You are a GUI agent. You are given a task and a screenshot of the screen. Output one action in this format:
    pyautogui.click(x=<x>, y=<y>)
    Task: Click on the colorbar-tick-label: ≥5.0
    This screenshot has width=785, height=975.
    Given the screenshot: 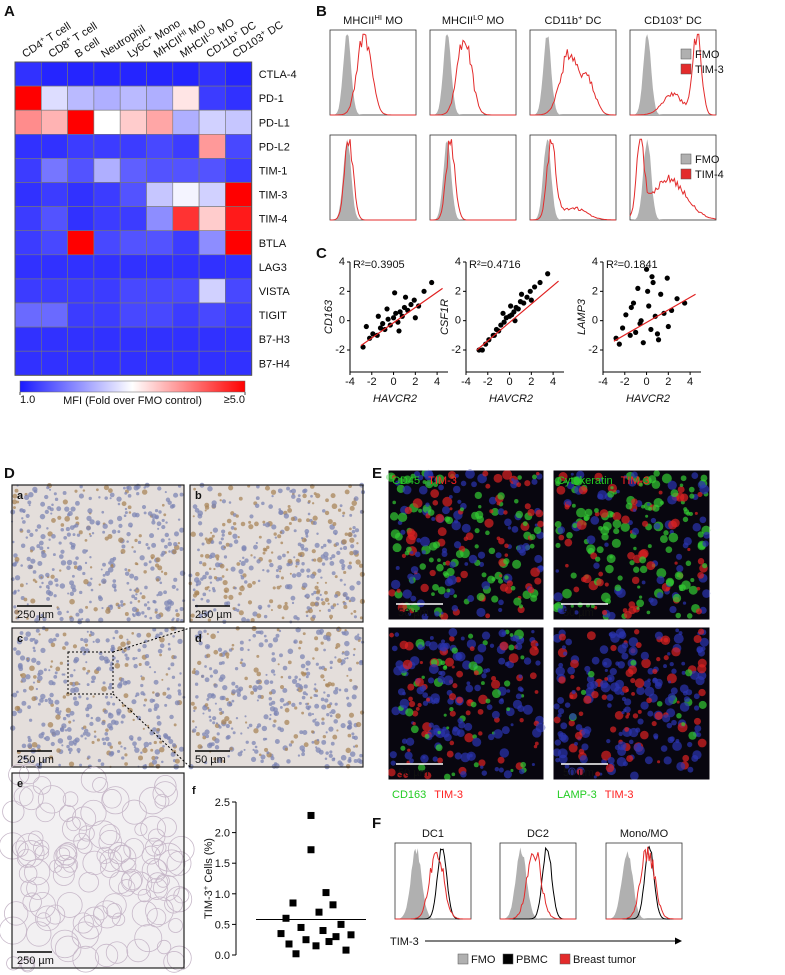 What is the action you would take?
    pyautogui.click(x=234, y=400)
    